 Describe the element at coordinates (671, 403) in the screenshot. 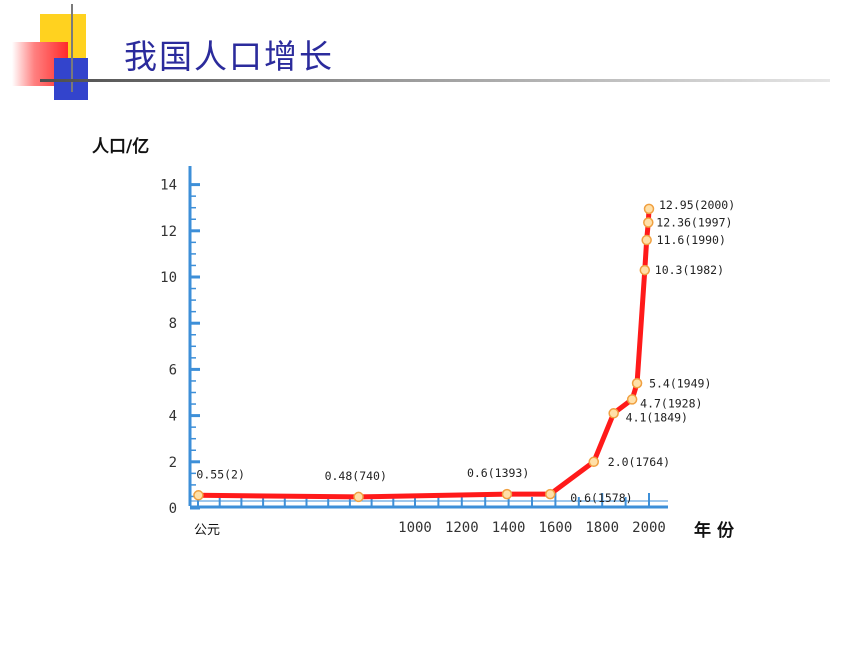

I see `data-label: 4.7(1928)` at that location.